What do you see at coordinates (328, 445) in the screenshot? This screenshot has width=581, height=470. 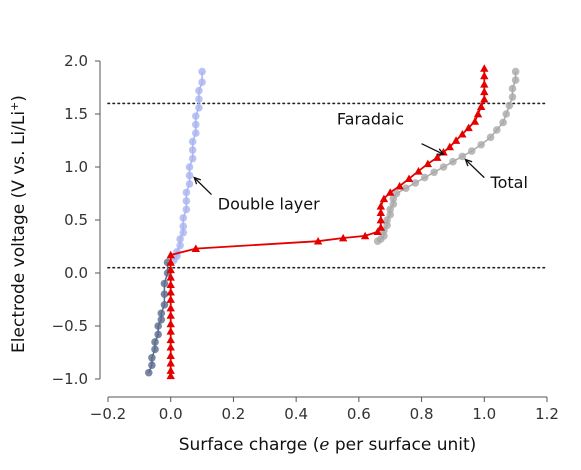 I see `x-axis-title: Surface charge (e per surface unit)` at bounding box center [328, 445].